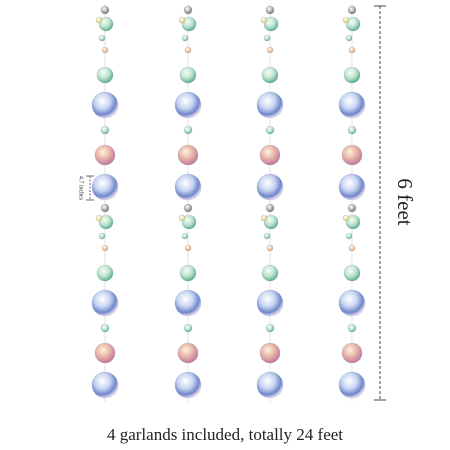 This screenshot has width=450, height=450. Describe the element at coordinates (81, 188) in the screenshot. I see `spacing-label: 4.7 inches` at that location.